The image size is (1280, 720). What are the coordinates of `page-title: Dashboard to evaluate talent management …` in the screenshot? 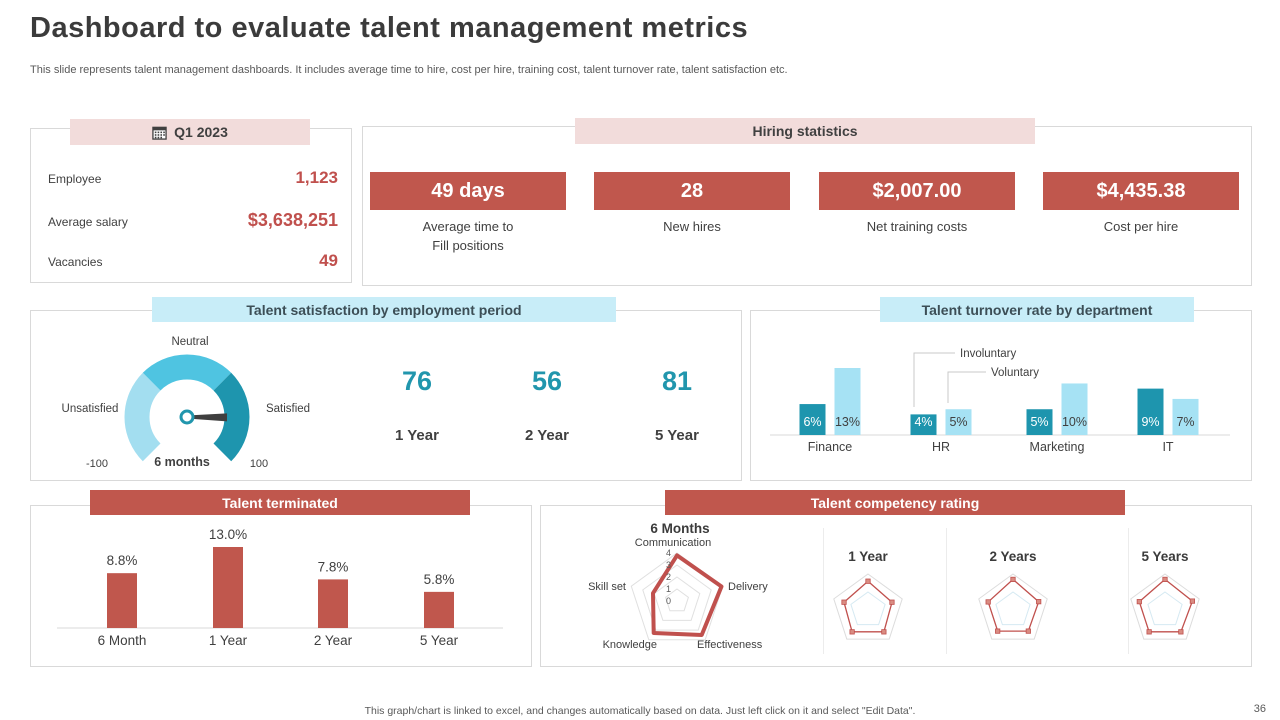 It's located at (389, 28).